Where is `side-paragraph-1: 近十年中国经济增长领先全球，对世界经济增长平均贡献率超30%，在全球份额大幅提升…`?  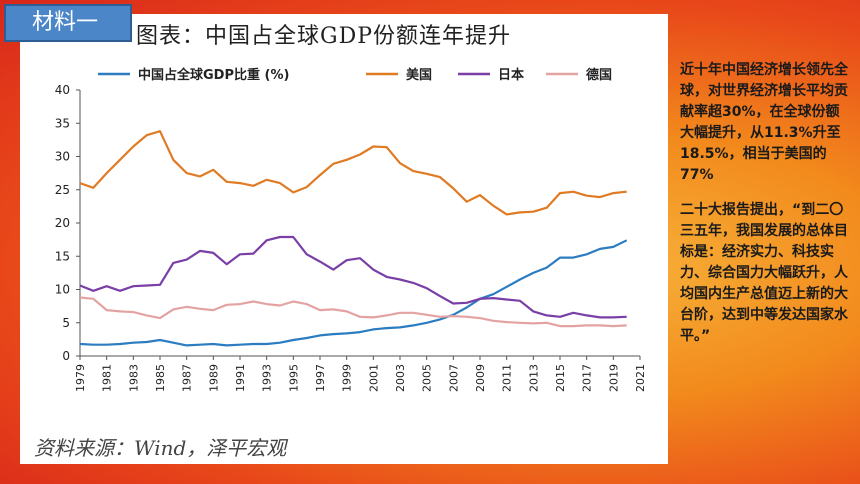
side-paragraph-1: 近十年中国经济增长领先全球，对世界经济增长平均贡献率超30%，在全球份额大幅提升… is located at coordinates (764, 122).